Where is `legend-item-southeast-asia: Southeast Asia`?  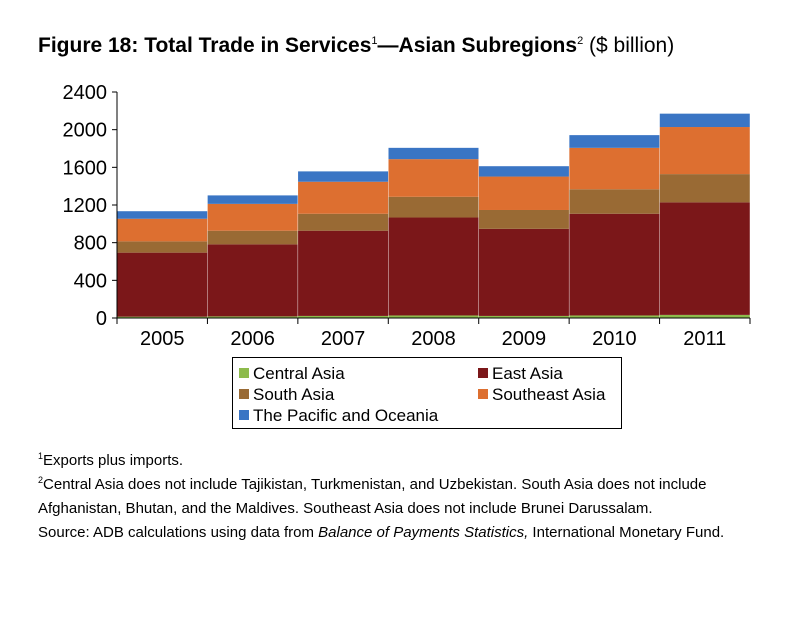
legend-item-southeast-asia: Southeast Asia is located at coordinates (541, 395).